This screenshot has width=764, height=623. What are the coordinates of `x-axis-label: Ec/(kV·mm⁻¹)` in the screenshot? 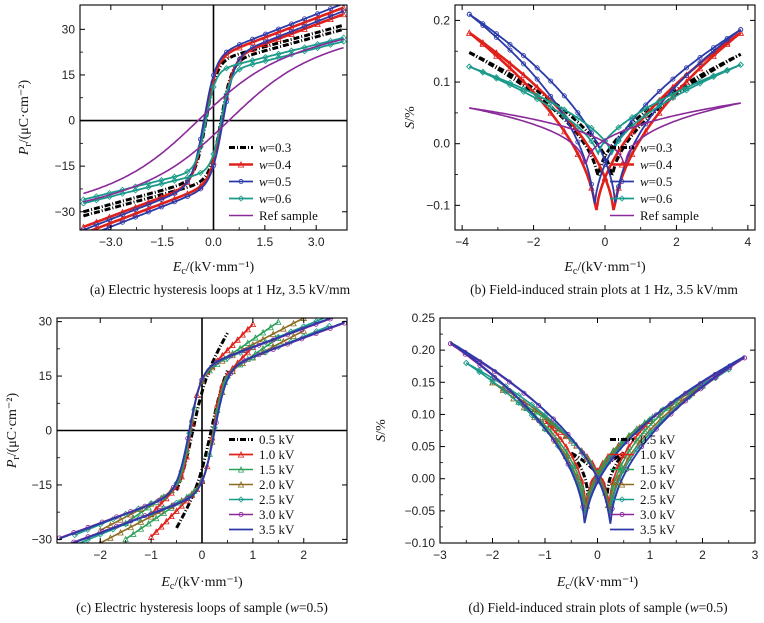 It's located at (201, 583).